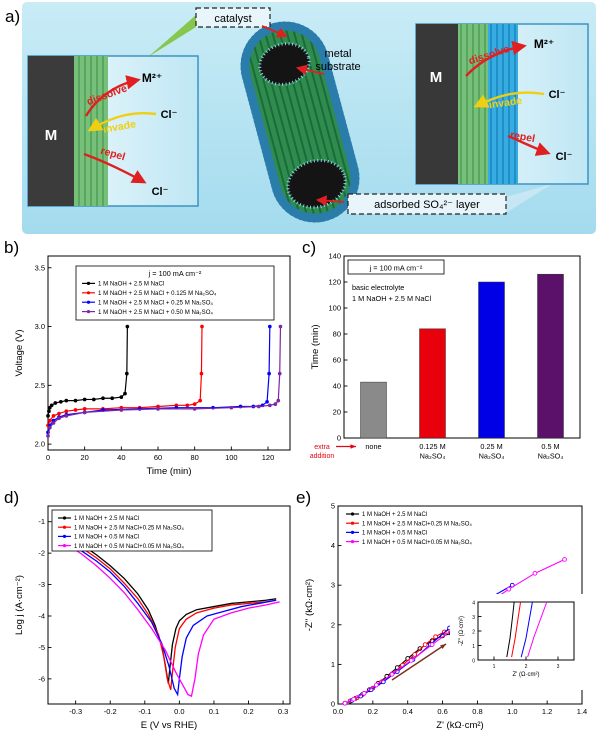 The width and height of the screenshot is (600, 754). Describe the element at coordinates (12, 247) in the screenshot. I see `panel-label-b: b)` at that location.